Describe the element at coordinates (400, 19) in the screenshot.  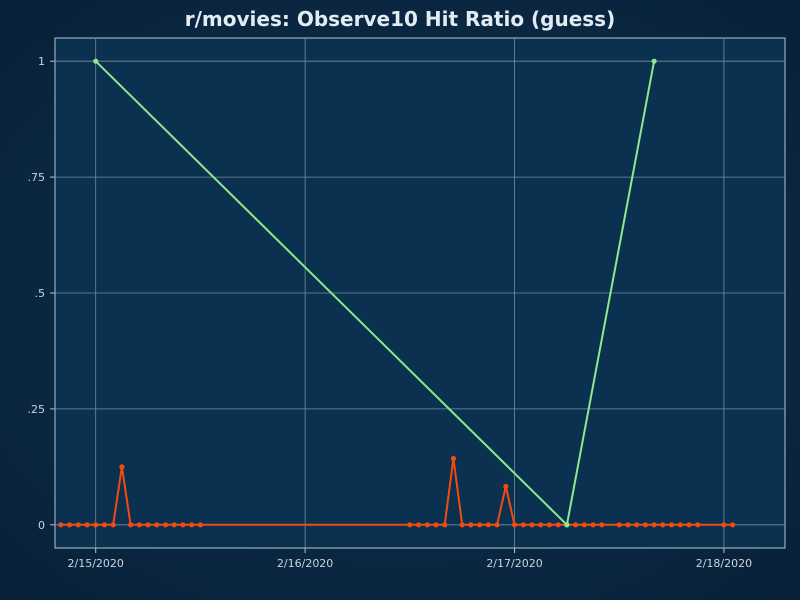
I see `chart-title: r/movies: Observe10 Hit Ratio (guess)` at that location.